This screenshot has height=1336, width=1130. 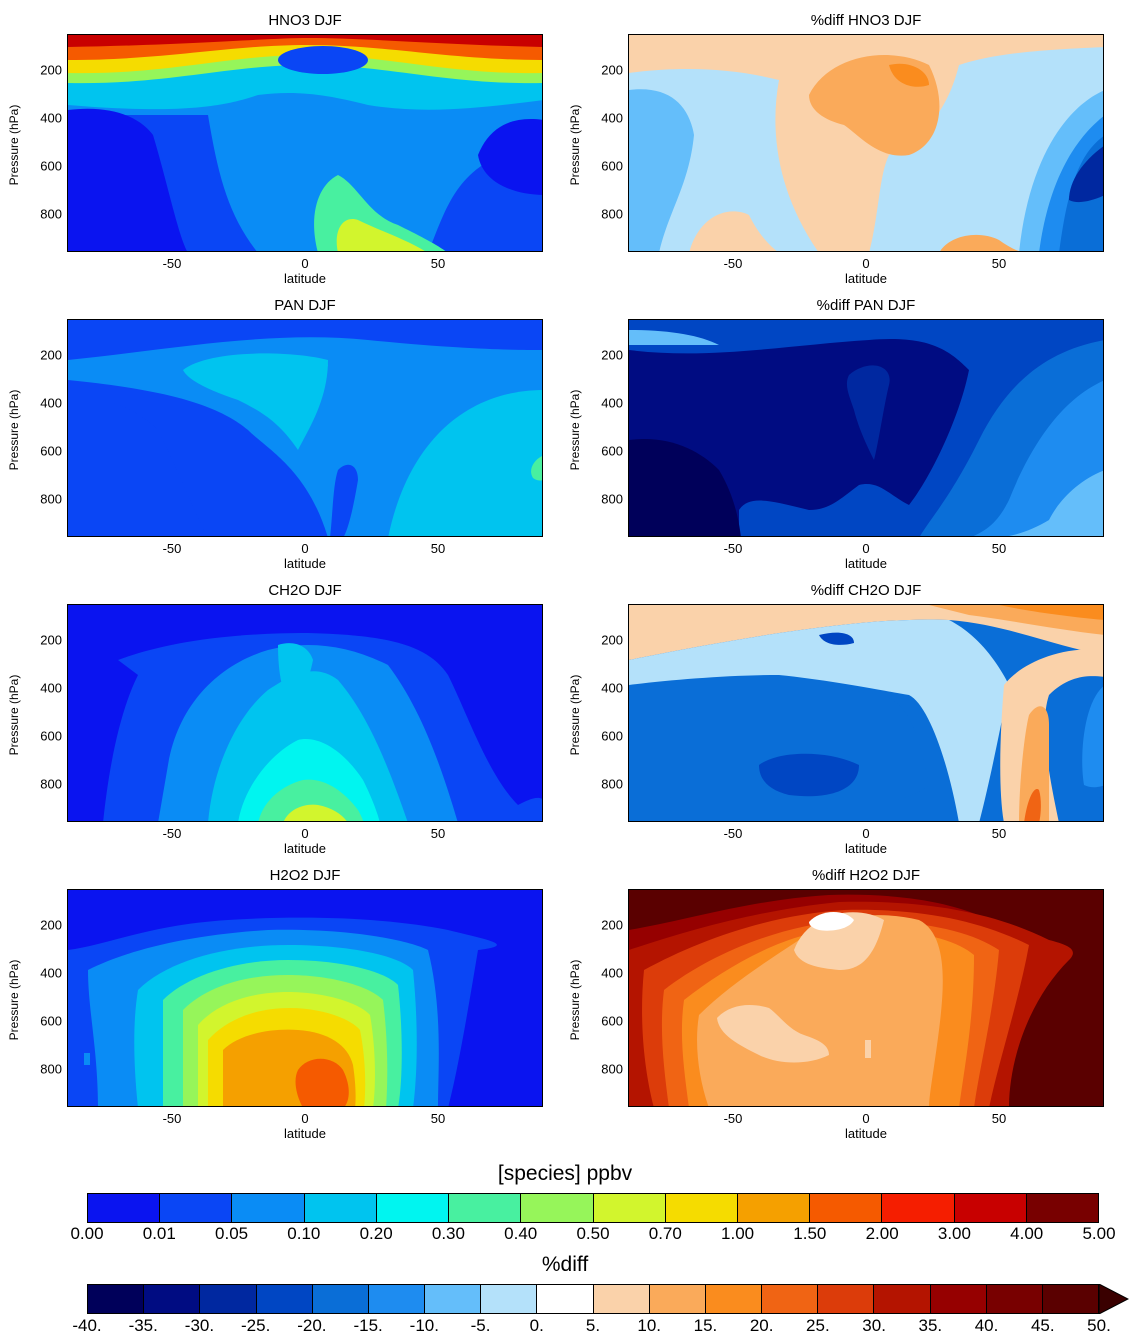 I want to click on panel-title: %diff HNO3 DJF, so click(x=866, y=20).